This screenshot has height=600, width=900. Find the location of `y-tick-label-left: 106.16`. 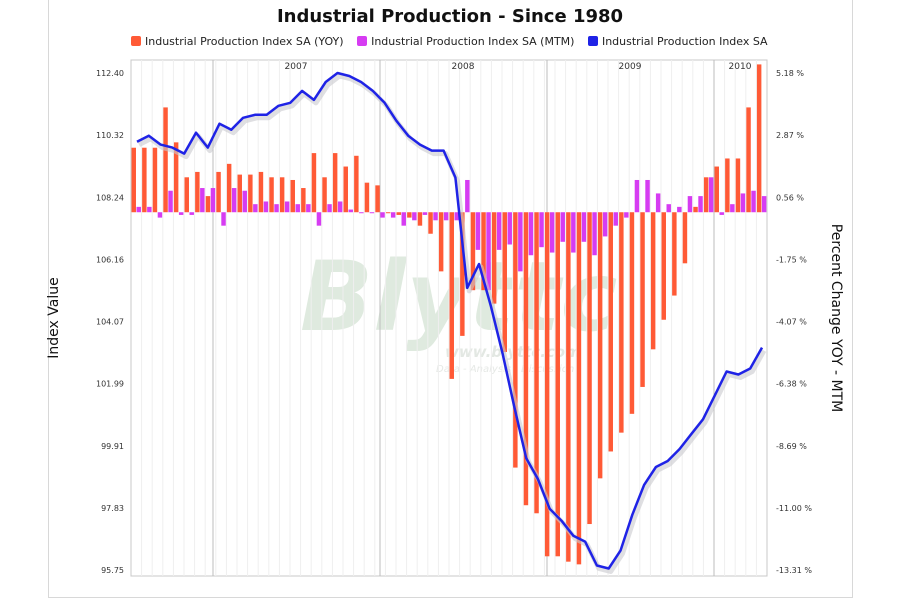

y-tick-label-left: 106.16 is located at coordinates (110, 259).